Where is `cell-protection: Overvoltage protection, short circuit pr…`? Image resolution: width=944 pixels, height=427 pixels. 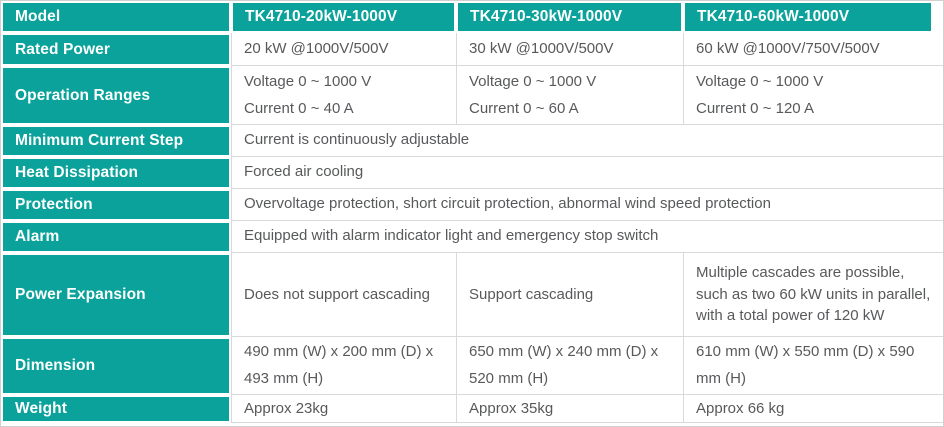 cell-protection: Overvoltage protection, short circuit pr… is located at coordinates (587, 205).